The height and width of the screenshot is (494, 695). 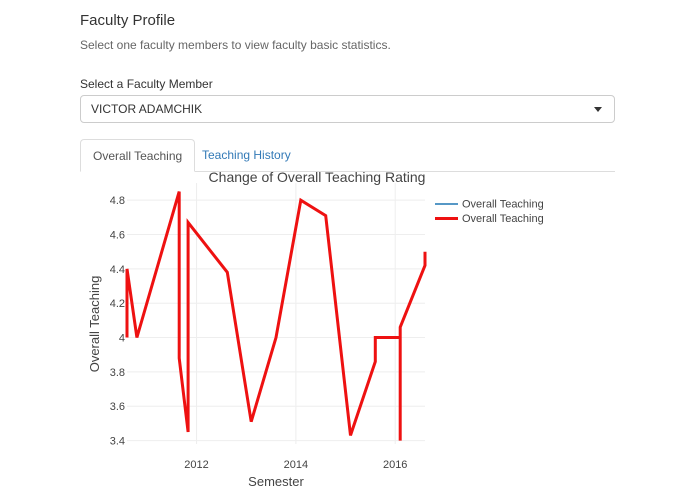 I want to click on faculty-select-label: Select a Faculty Member, so click(x=146, y=84).